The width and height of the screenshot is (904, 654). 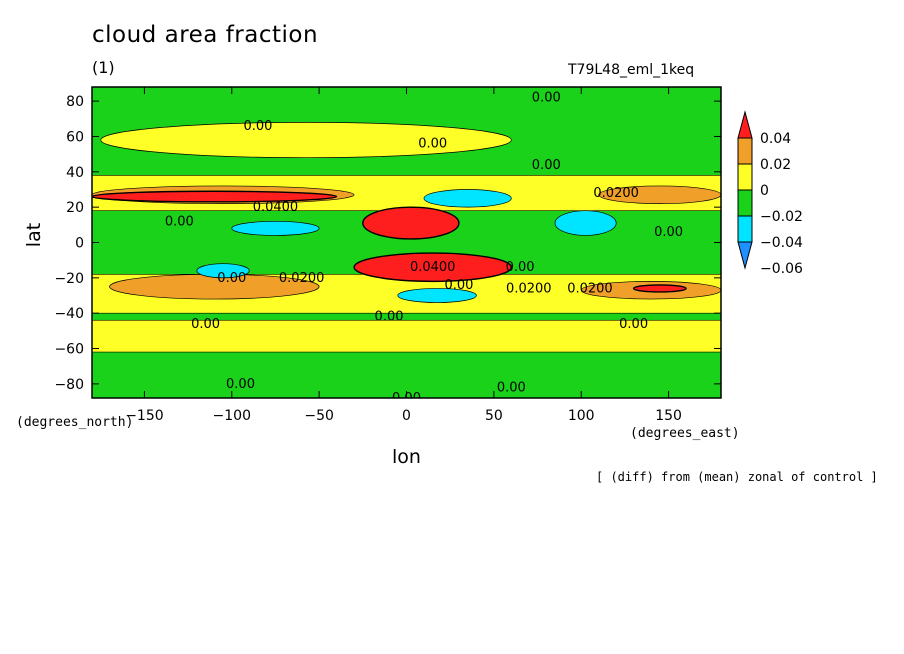 I want to click on y-tick-label: −20, so click(x=69, y=279).